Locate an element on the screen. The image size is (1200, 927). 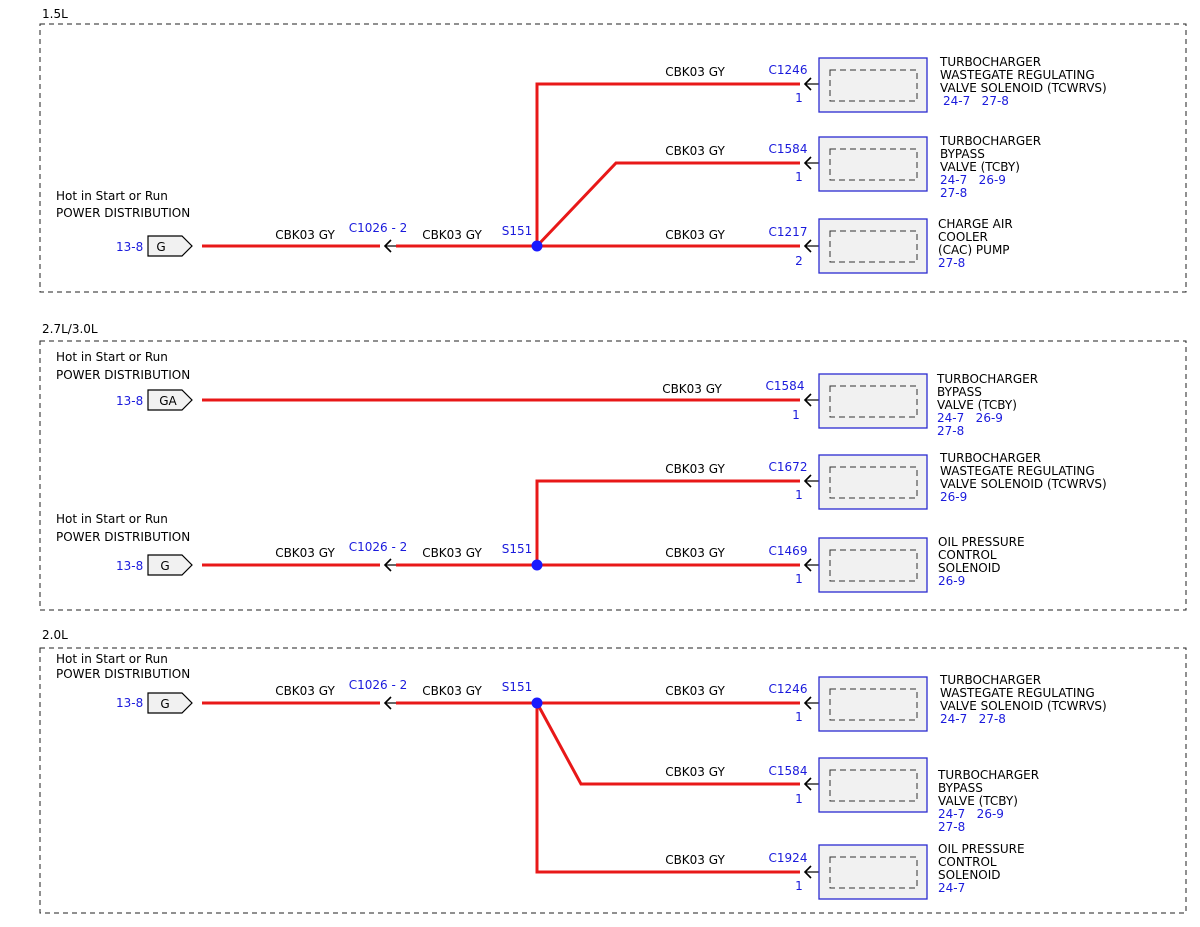
section-label: 2.7L/3.0L is located at coordinates (70, 329).